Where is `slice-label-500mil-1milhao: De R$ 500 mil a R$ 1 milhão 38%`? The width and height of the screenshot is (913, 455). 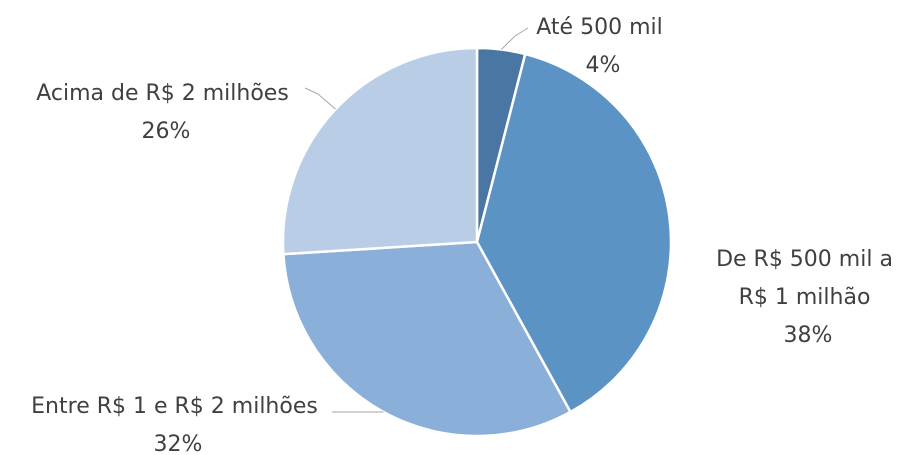
slice-label-500mil-1milhao: De R$ 500 mil a R$ 1 milhão 38% is located at coordinates (808, 297).